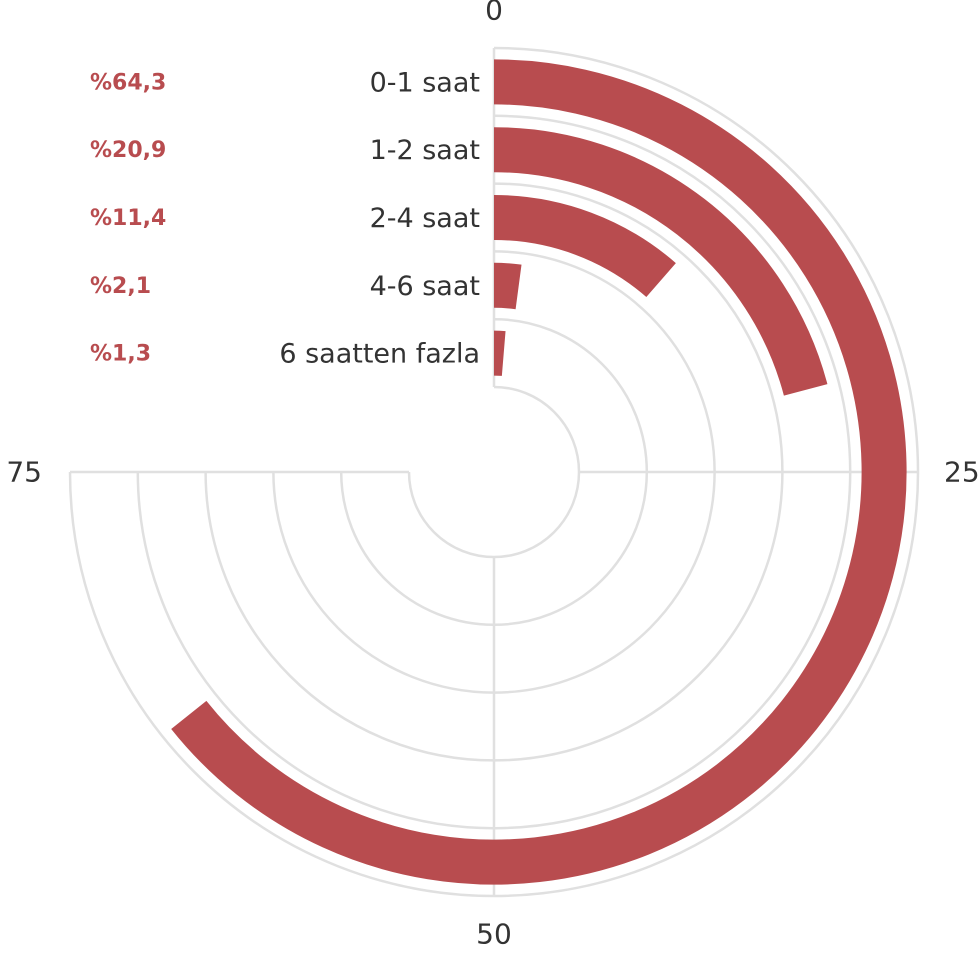 This screenshot has height=956, width=979. What do you see at coordinates (494, 934) in the screenshot?
I see `angular-tick-label: 50` at bounding box center [494, 934].